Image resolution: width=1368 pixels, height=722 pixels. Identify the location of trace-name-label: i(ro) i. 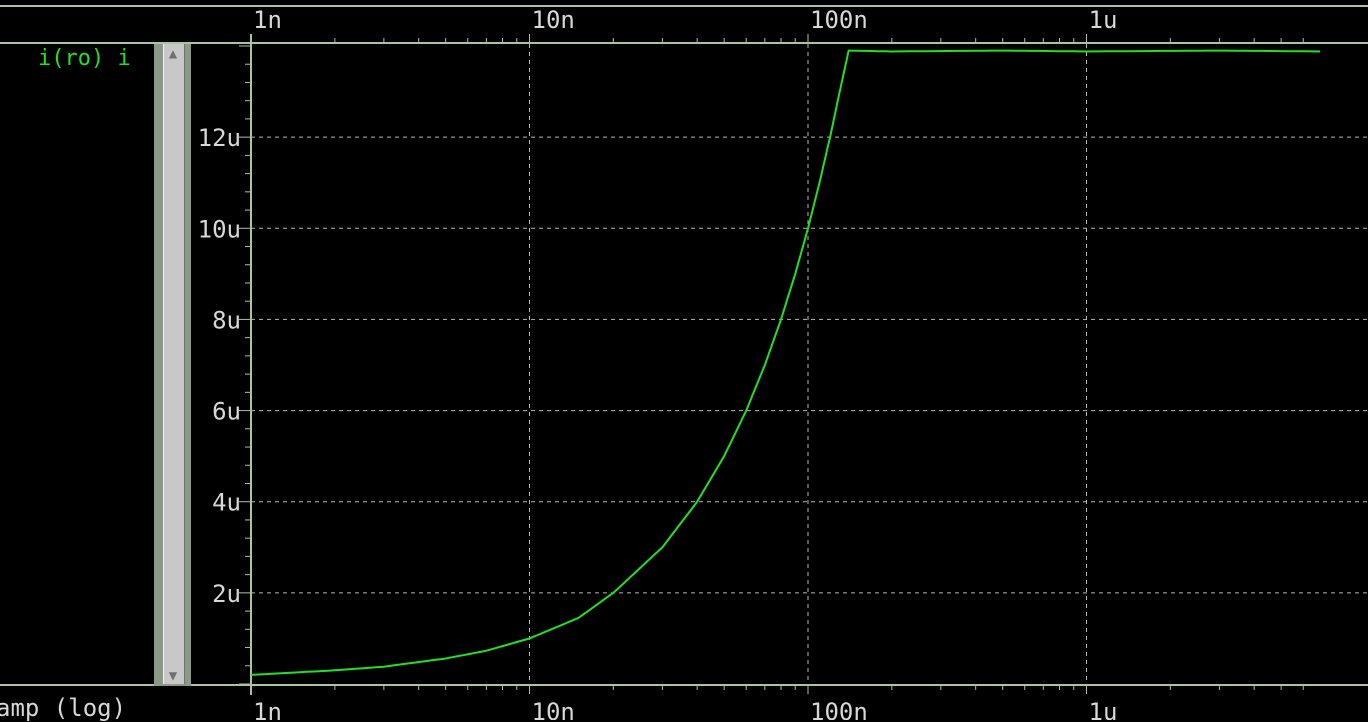
(84, 58).